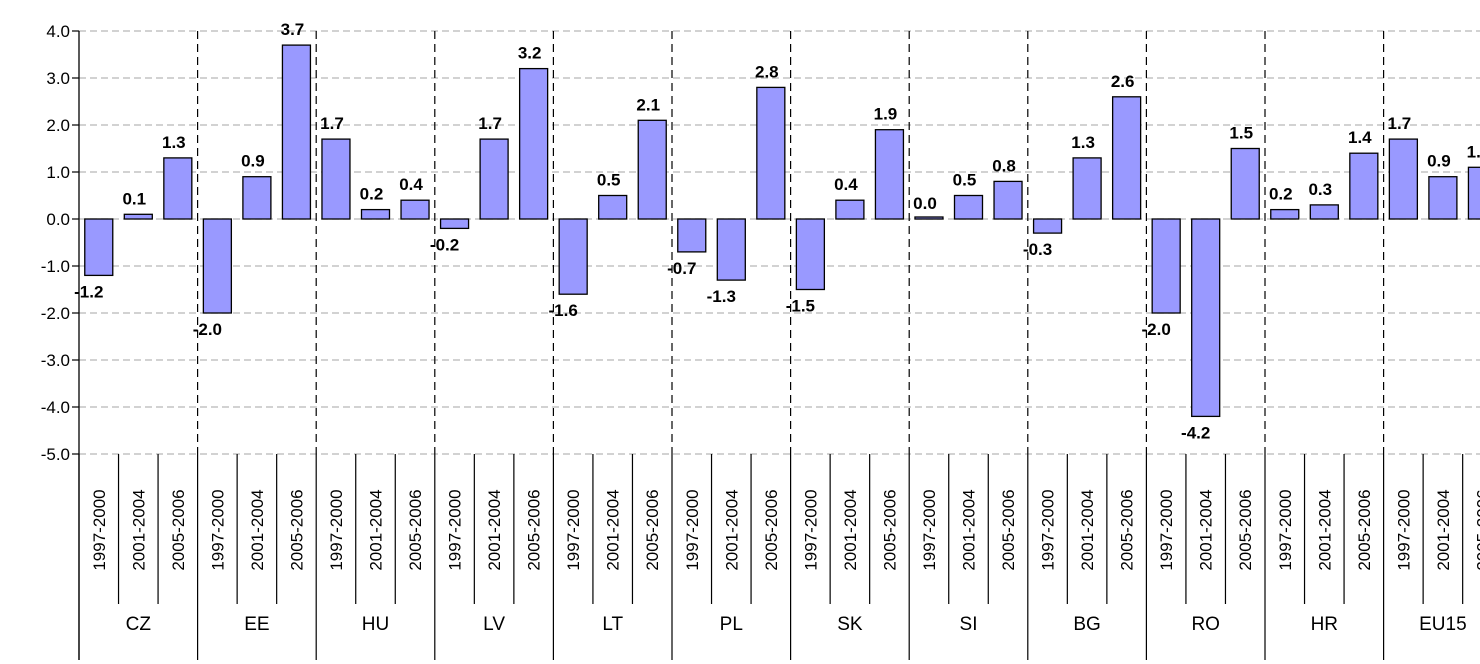  Describe the element at coordinates (88, 291) in the screenshot. I see `data-label: -1.2` at that location.